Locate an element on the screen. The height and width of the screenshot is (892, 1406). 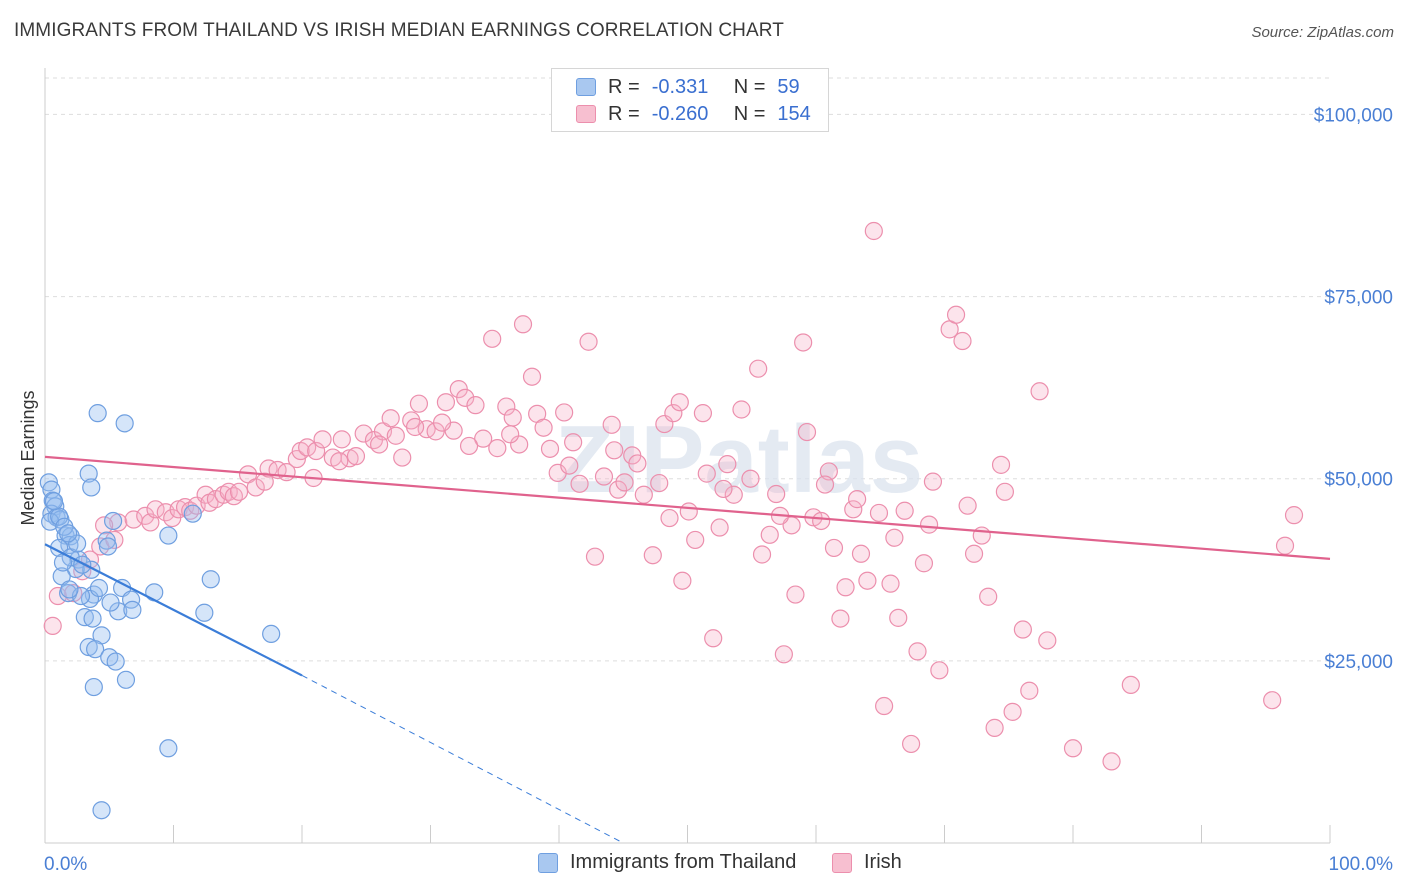
y-tick-label: $75,000 is located at coordinates (1358, 298).